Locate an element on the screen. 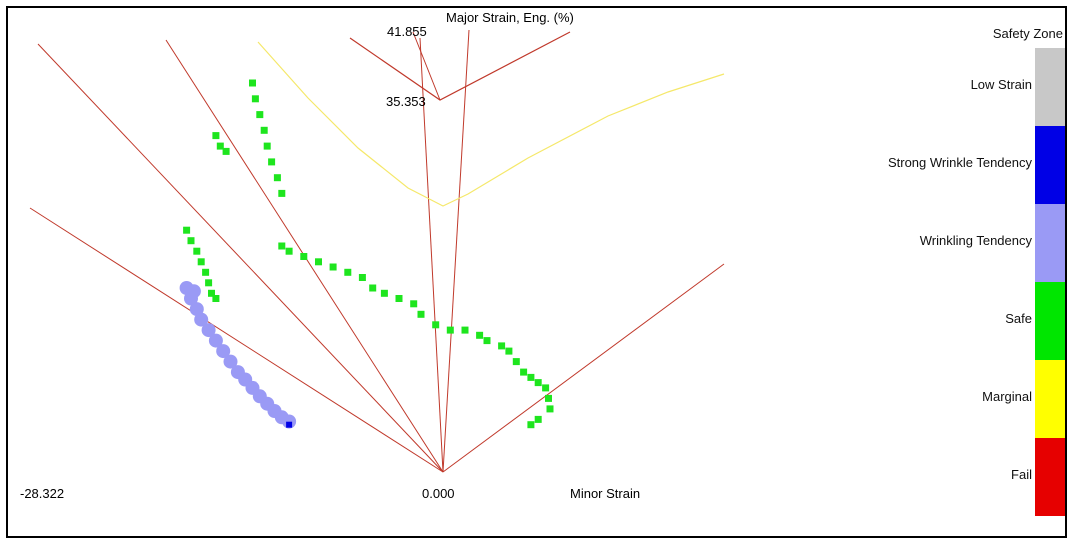 Image resolution: width=1075 pixels, height=544 pixels. legend-label: Wrinkling Tendency is located at coordinates (975, 240).